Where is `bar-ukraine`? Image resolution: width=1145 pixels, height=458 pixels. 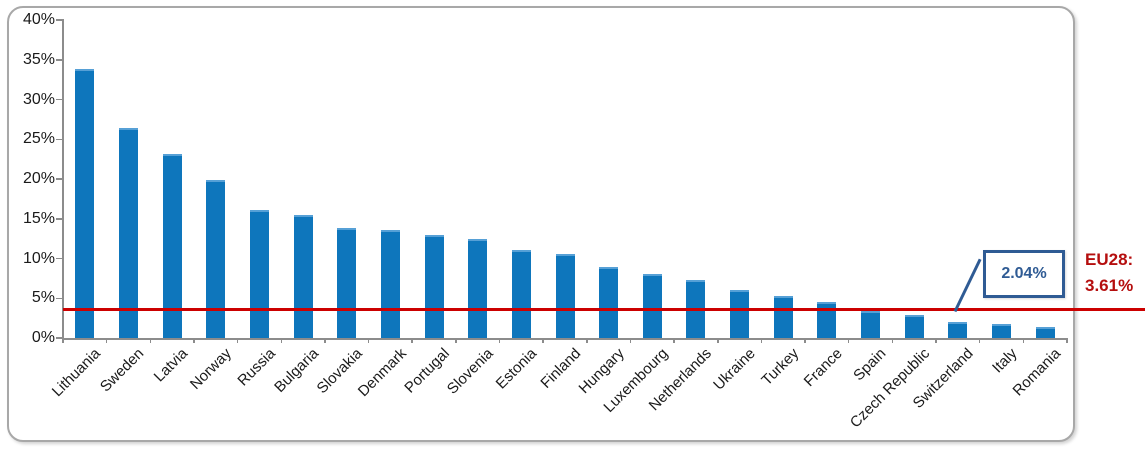 bar-ukraine is located at coordinates (740, 314).